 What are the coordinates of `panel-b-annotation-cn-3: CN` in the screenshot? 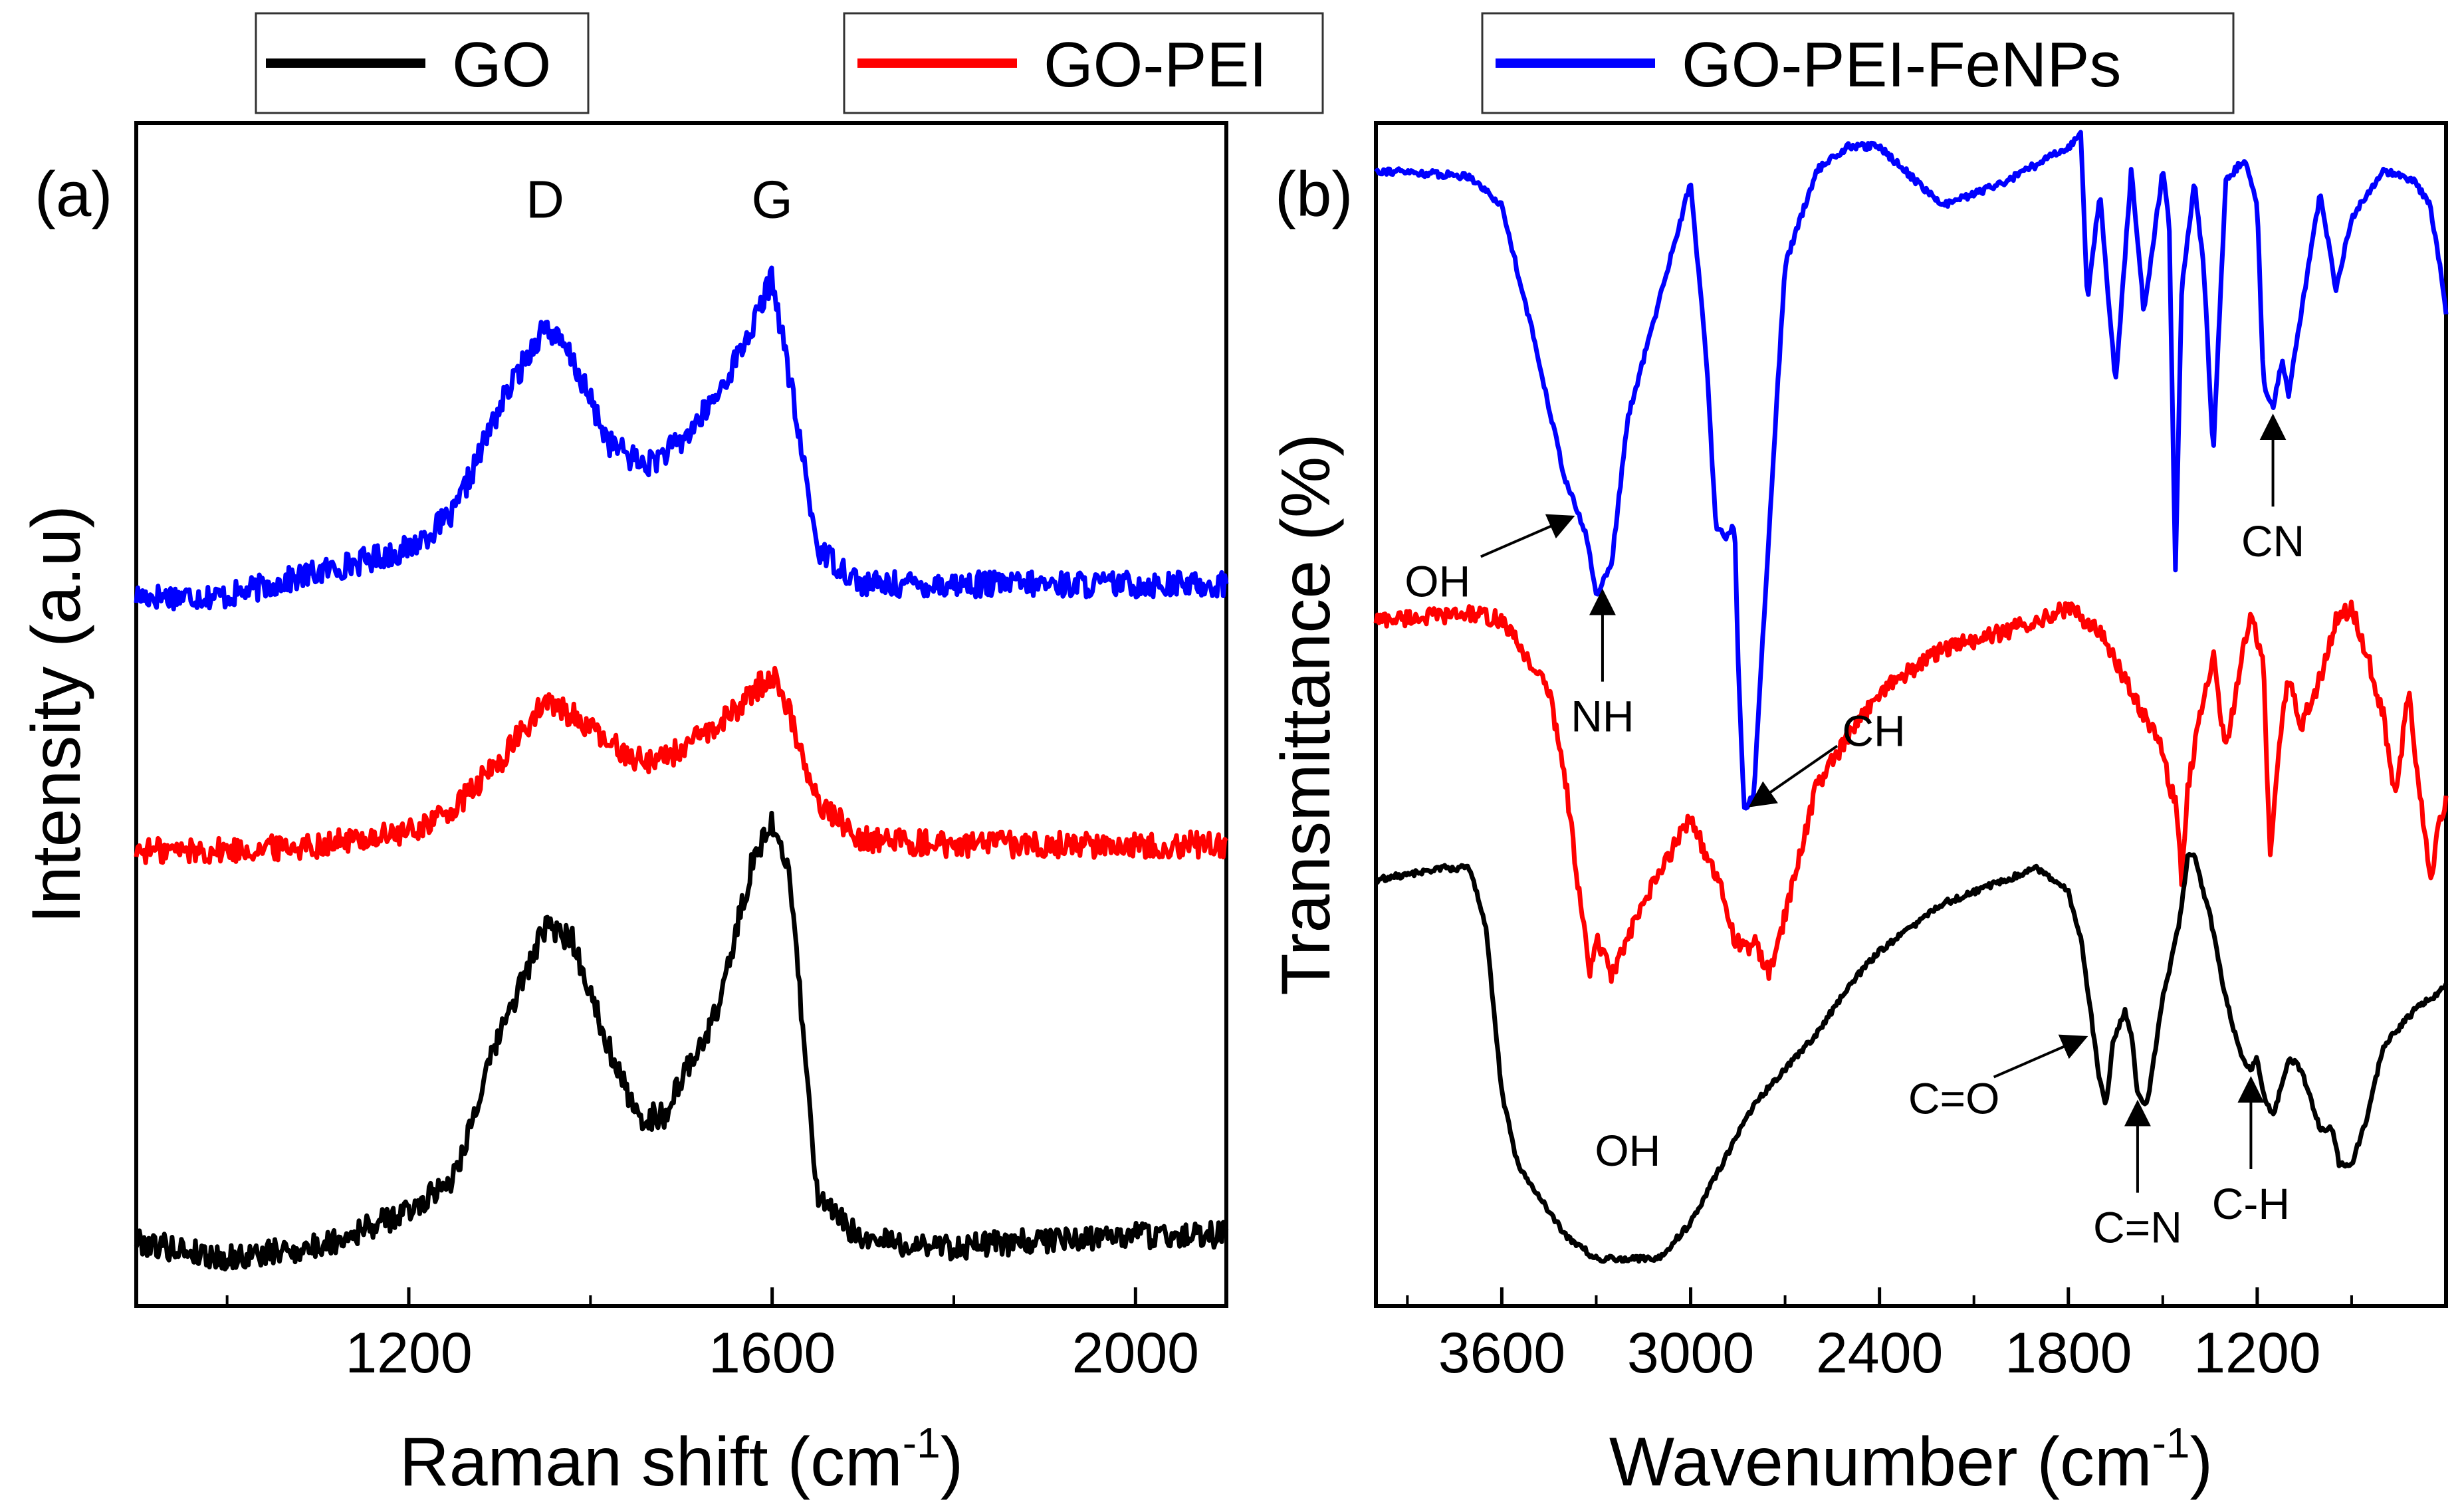 It's located at (2272, 489).